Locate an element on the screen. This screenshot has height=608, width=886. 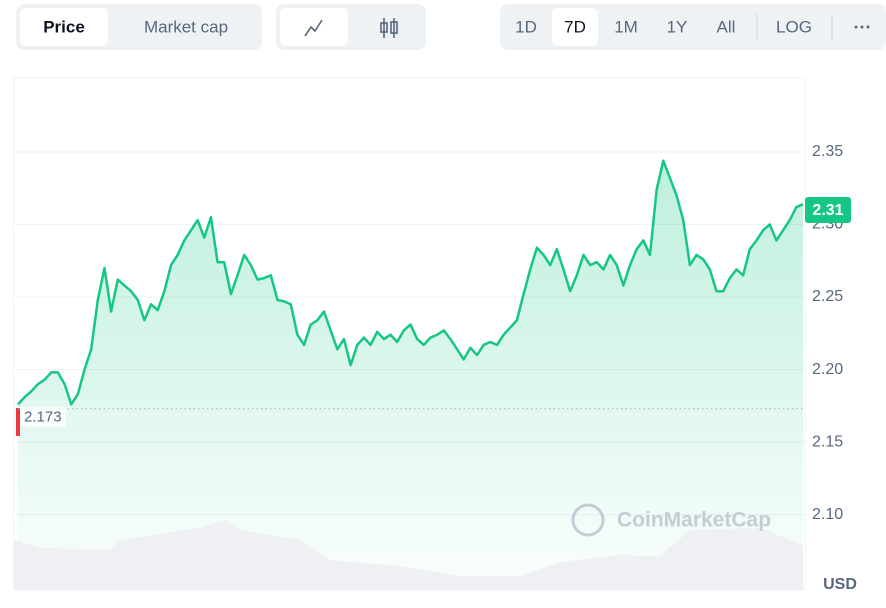
reference-bg is located at coordinates (43, 416).